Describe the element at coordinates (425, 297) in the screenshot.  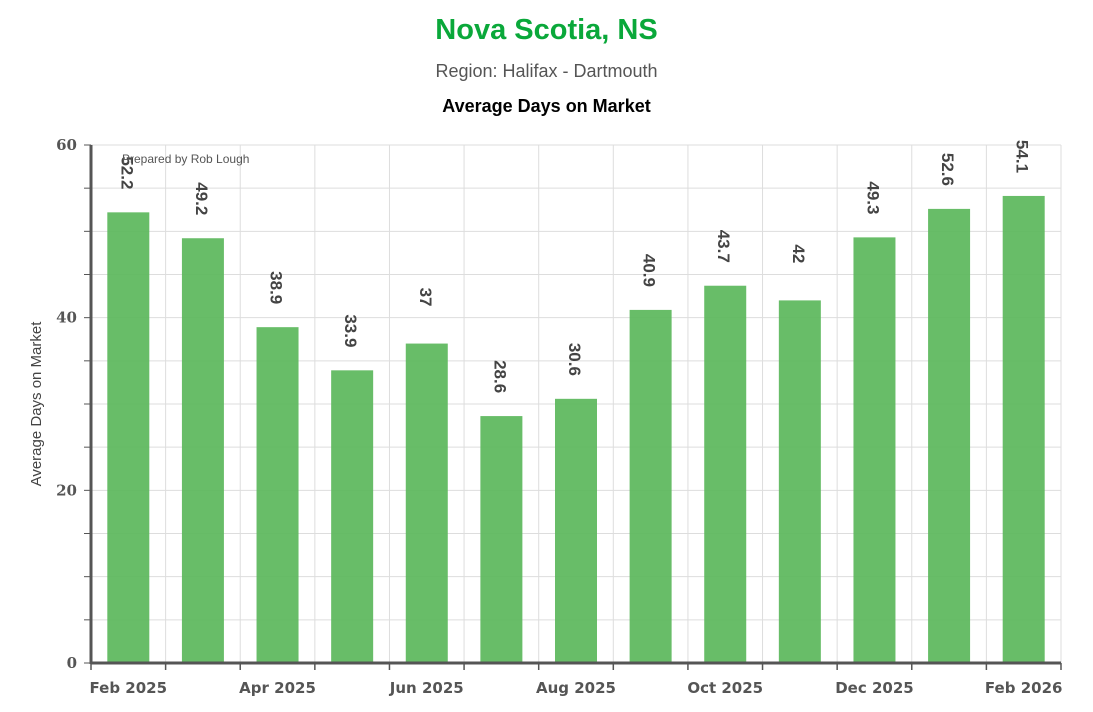
I see `data-label: 37` at that location.